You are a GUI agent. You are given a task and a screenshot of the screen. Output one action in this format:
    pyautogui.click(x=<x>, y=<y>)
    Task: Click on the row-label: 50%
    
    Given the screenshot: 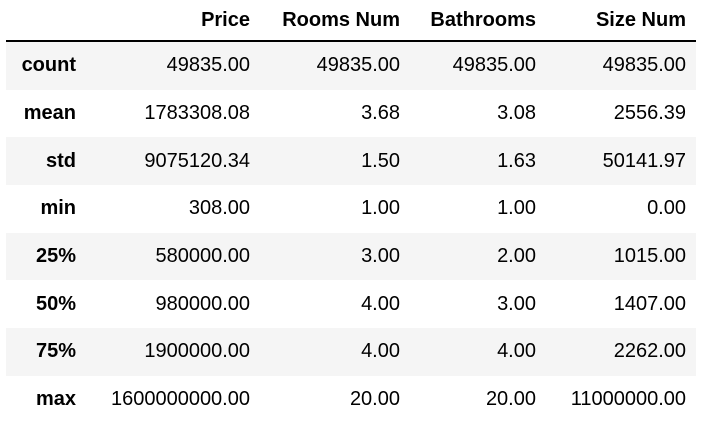 What is the action you would take?
    pyautogui.click(x=46, y=304)
    